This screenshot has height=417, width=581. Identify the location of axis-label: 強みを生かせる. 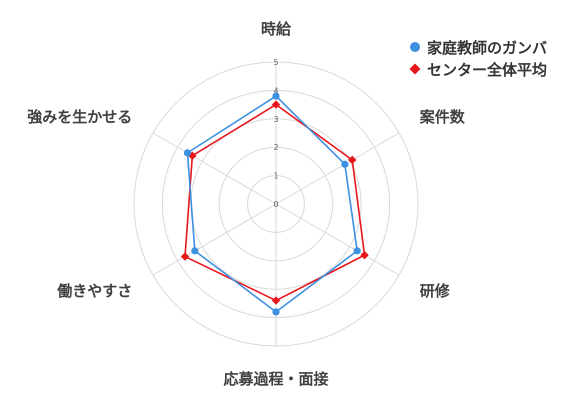
(79, 117).